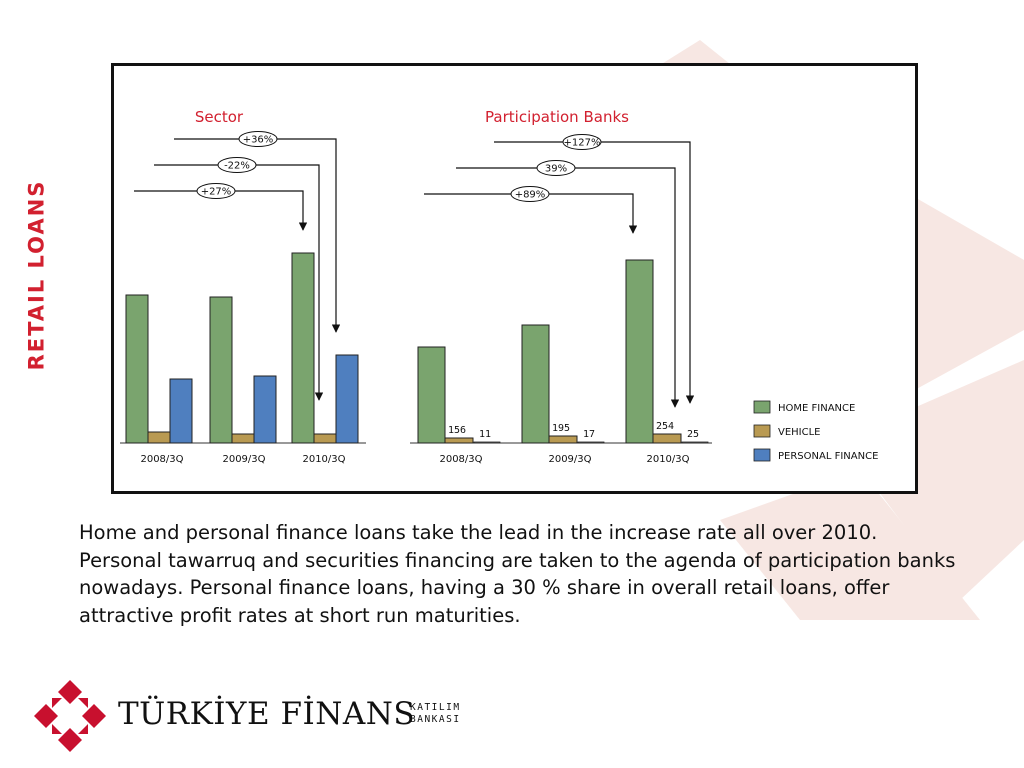 The height and width of the screenshot is (768, 1024). I want to click on data-label-participation-personal-finance-2008-3Q: 11, so click(485, 434).